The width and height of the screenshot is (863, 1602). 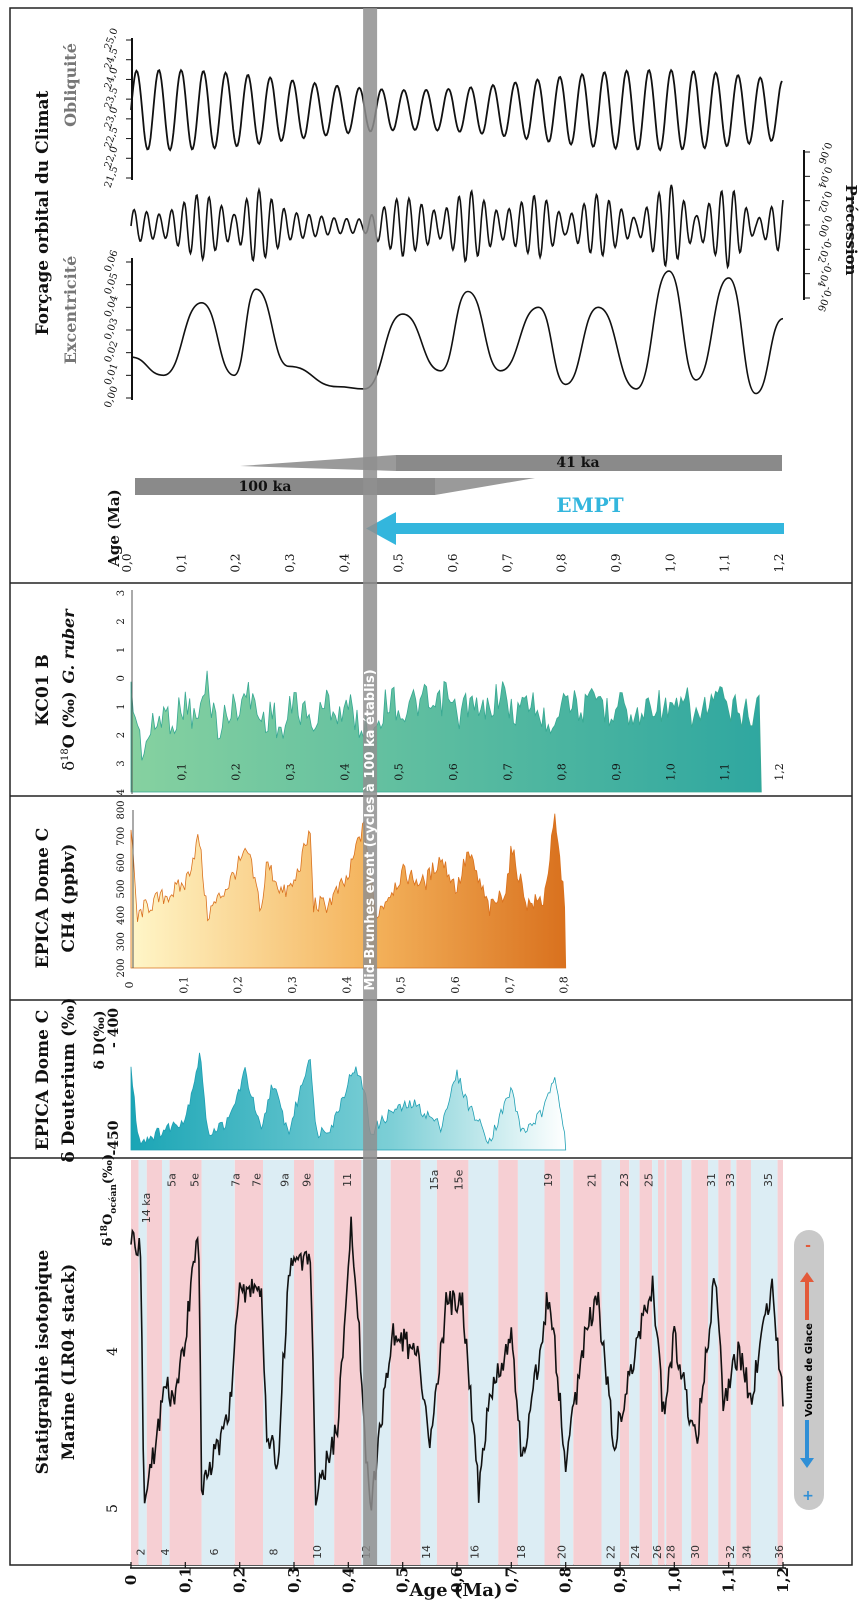 I want to click on kc01b-x-tick-label: 0,6, so click(x=453, y=772).